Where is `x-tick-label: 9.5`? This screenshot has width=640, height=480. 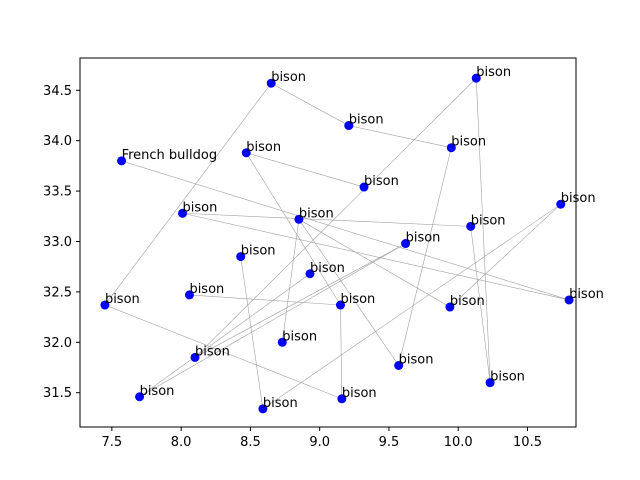 x-tick-label: 9.5 is located at coordinates (389, 442).